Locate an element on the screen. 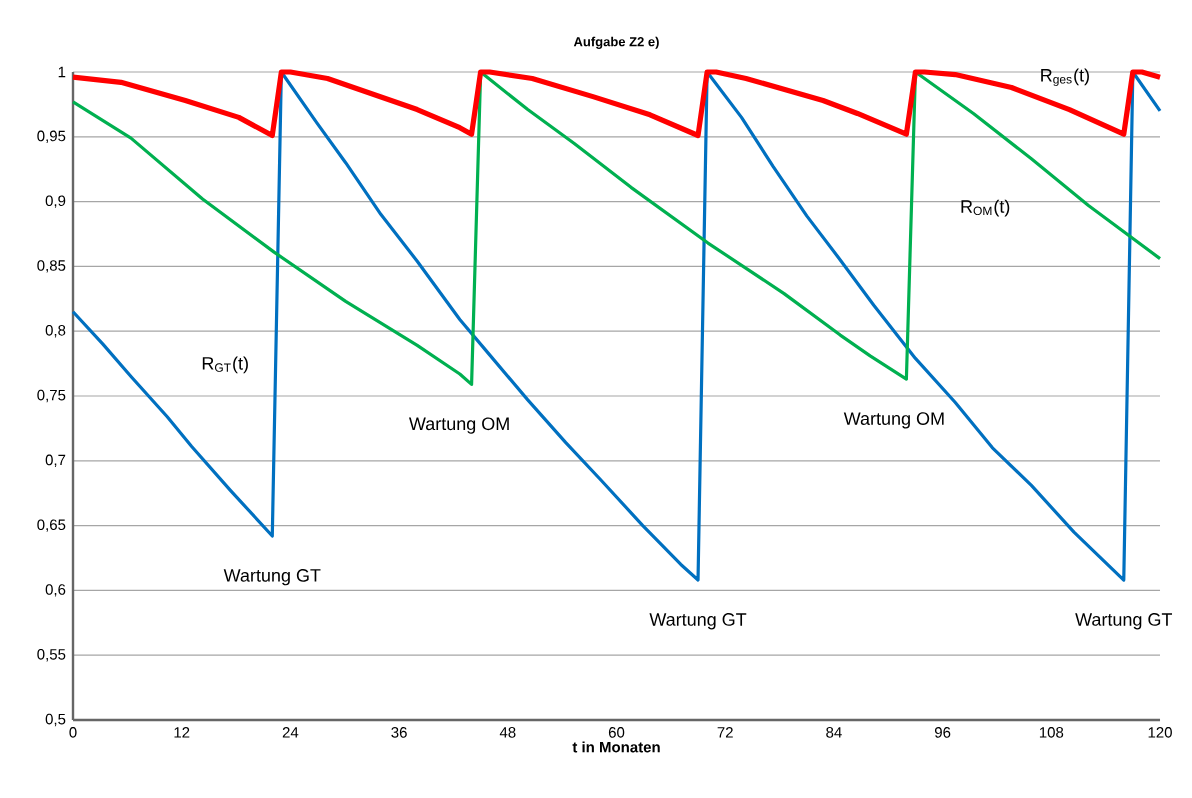 The image size is (1192, 798). x-tick-label: 108 is located at coordinates (1051, 732).